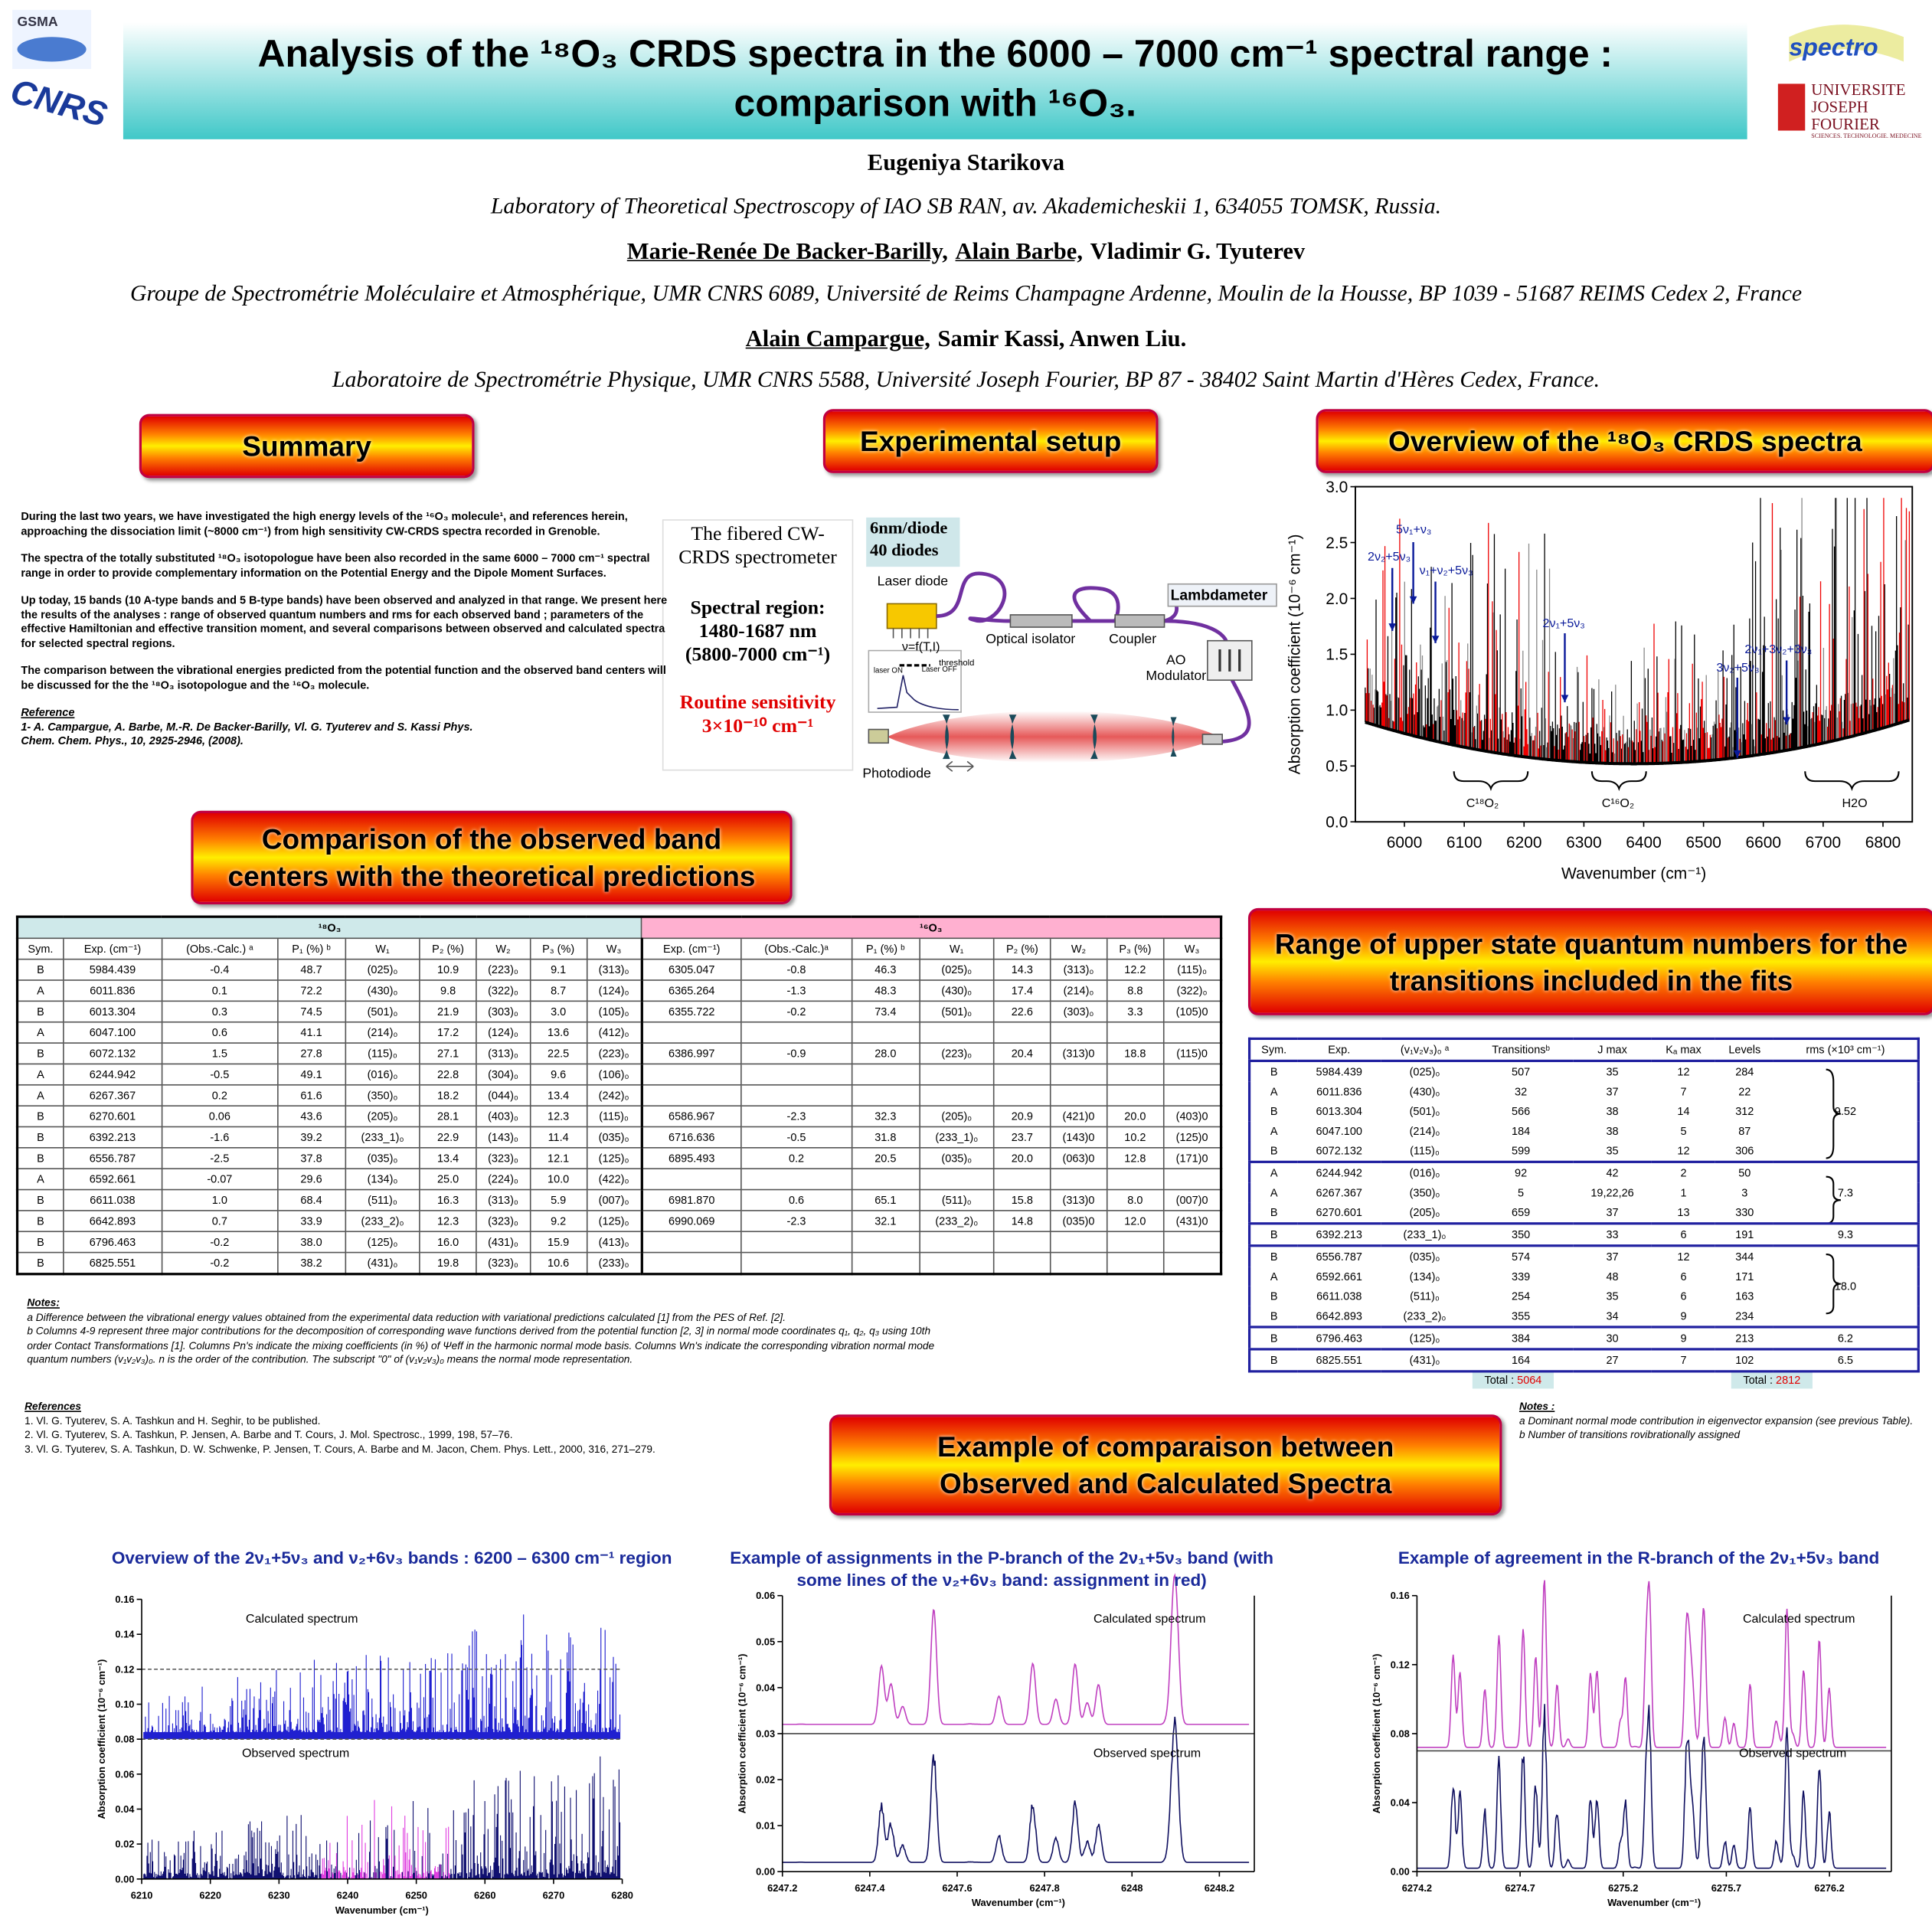  Describe the element at coordinates (1846, 1234) in the screenshot. I see `rms-cell: 9.3` at that location.